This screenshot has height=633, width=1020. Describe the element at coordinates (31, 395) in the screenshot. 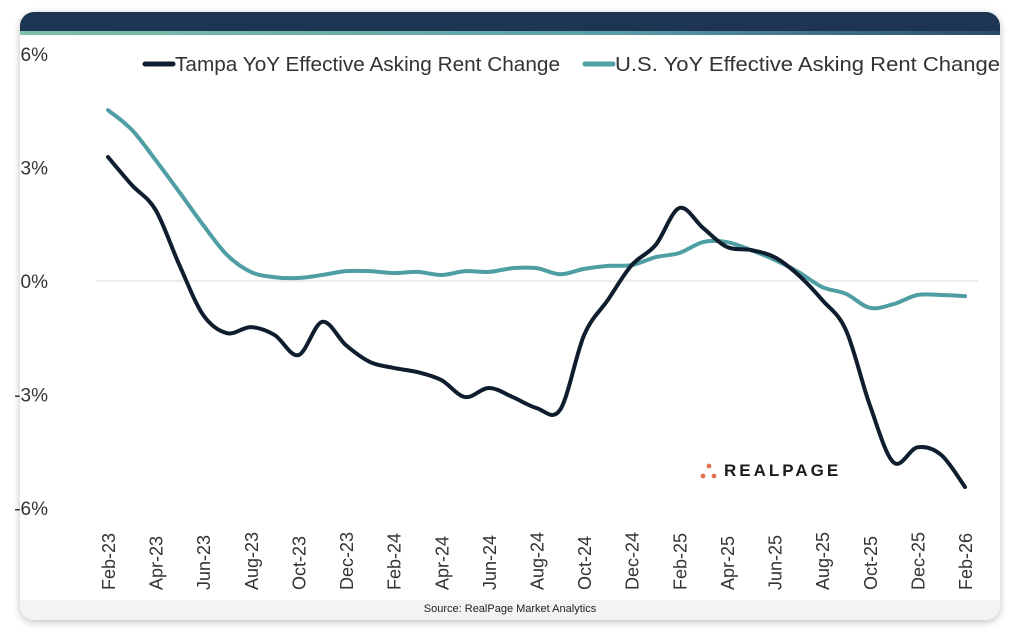

I see `y-tick-label: -3%` at that location.